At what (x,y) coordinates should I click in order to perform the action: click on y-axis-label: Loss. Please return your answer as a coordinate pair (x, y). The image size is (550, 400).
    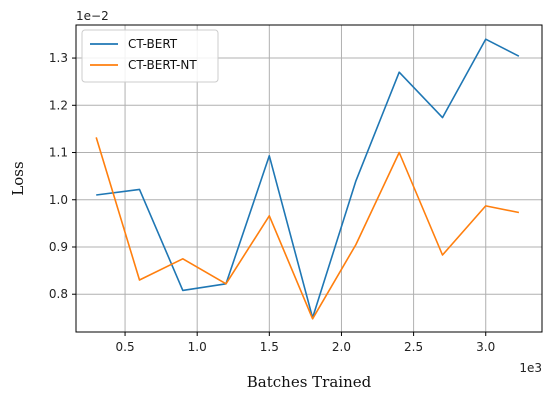
    Looking at the image, I should click on (18, 178).